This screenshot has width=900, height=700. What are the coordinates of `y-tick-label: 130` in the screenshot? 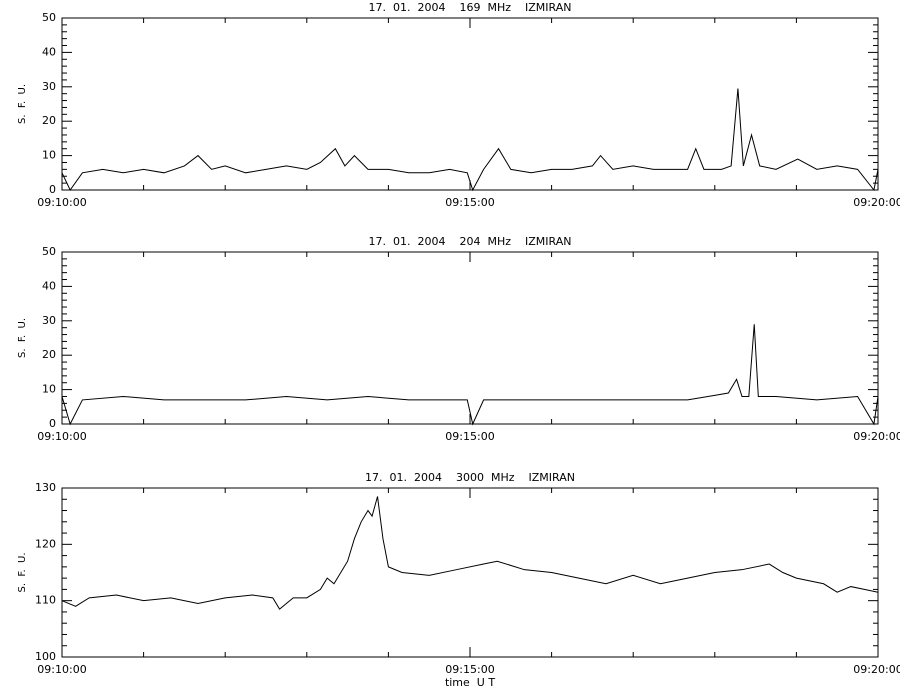 It's located at (45, 487).